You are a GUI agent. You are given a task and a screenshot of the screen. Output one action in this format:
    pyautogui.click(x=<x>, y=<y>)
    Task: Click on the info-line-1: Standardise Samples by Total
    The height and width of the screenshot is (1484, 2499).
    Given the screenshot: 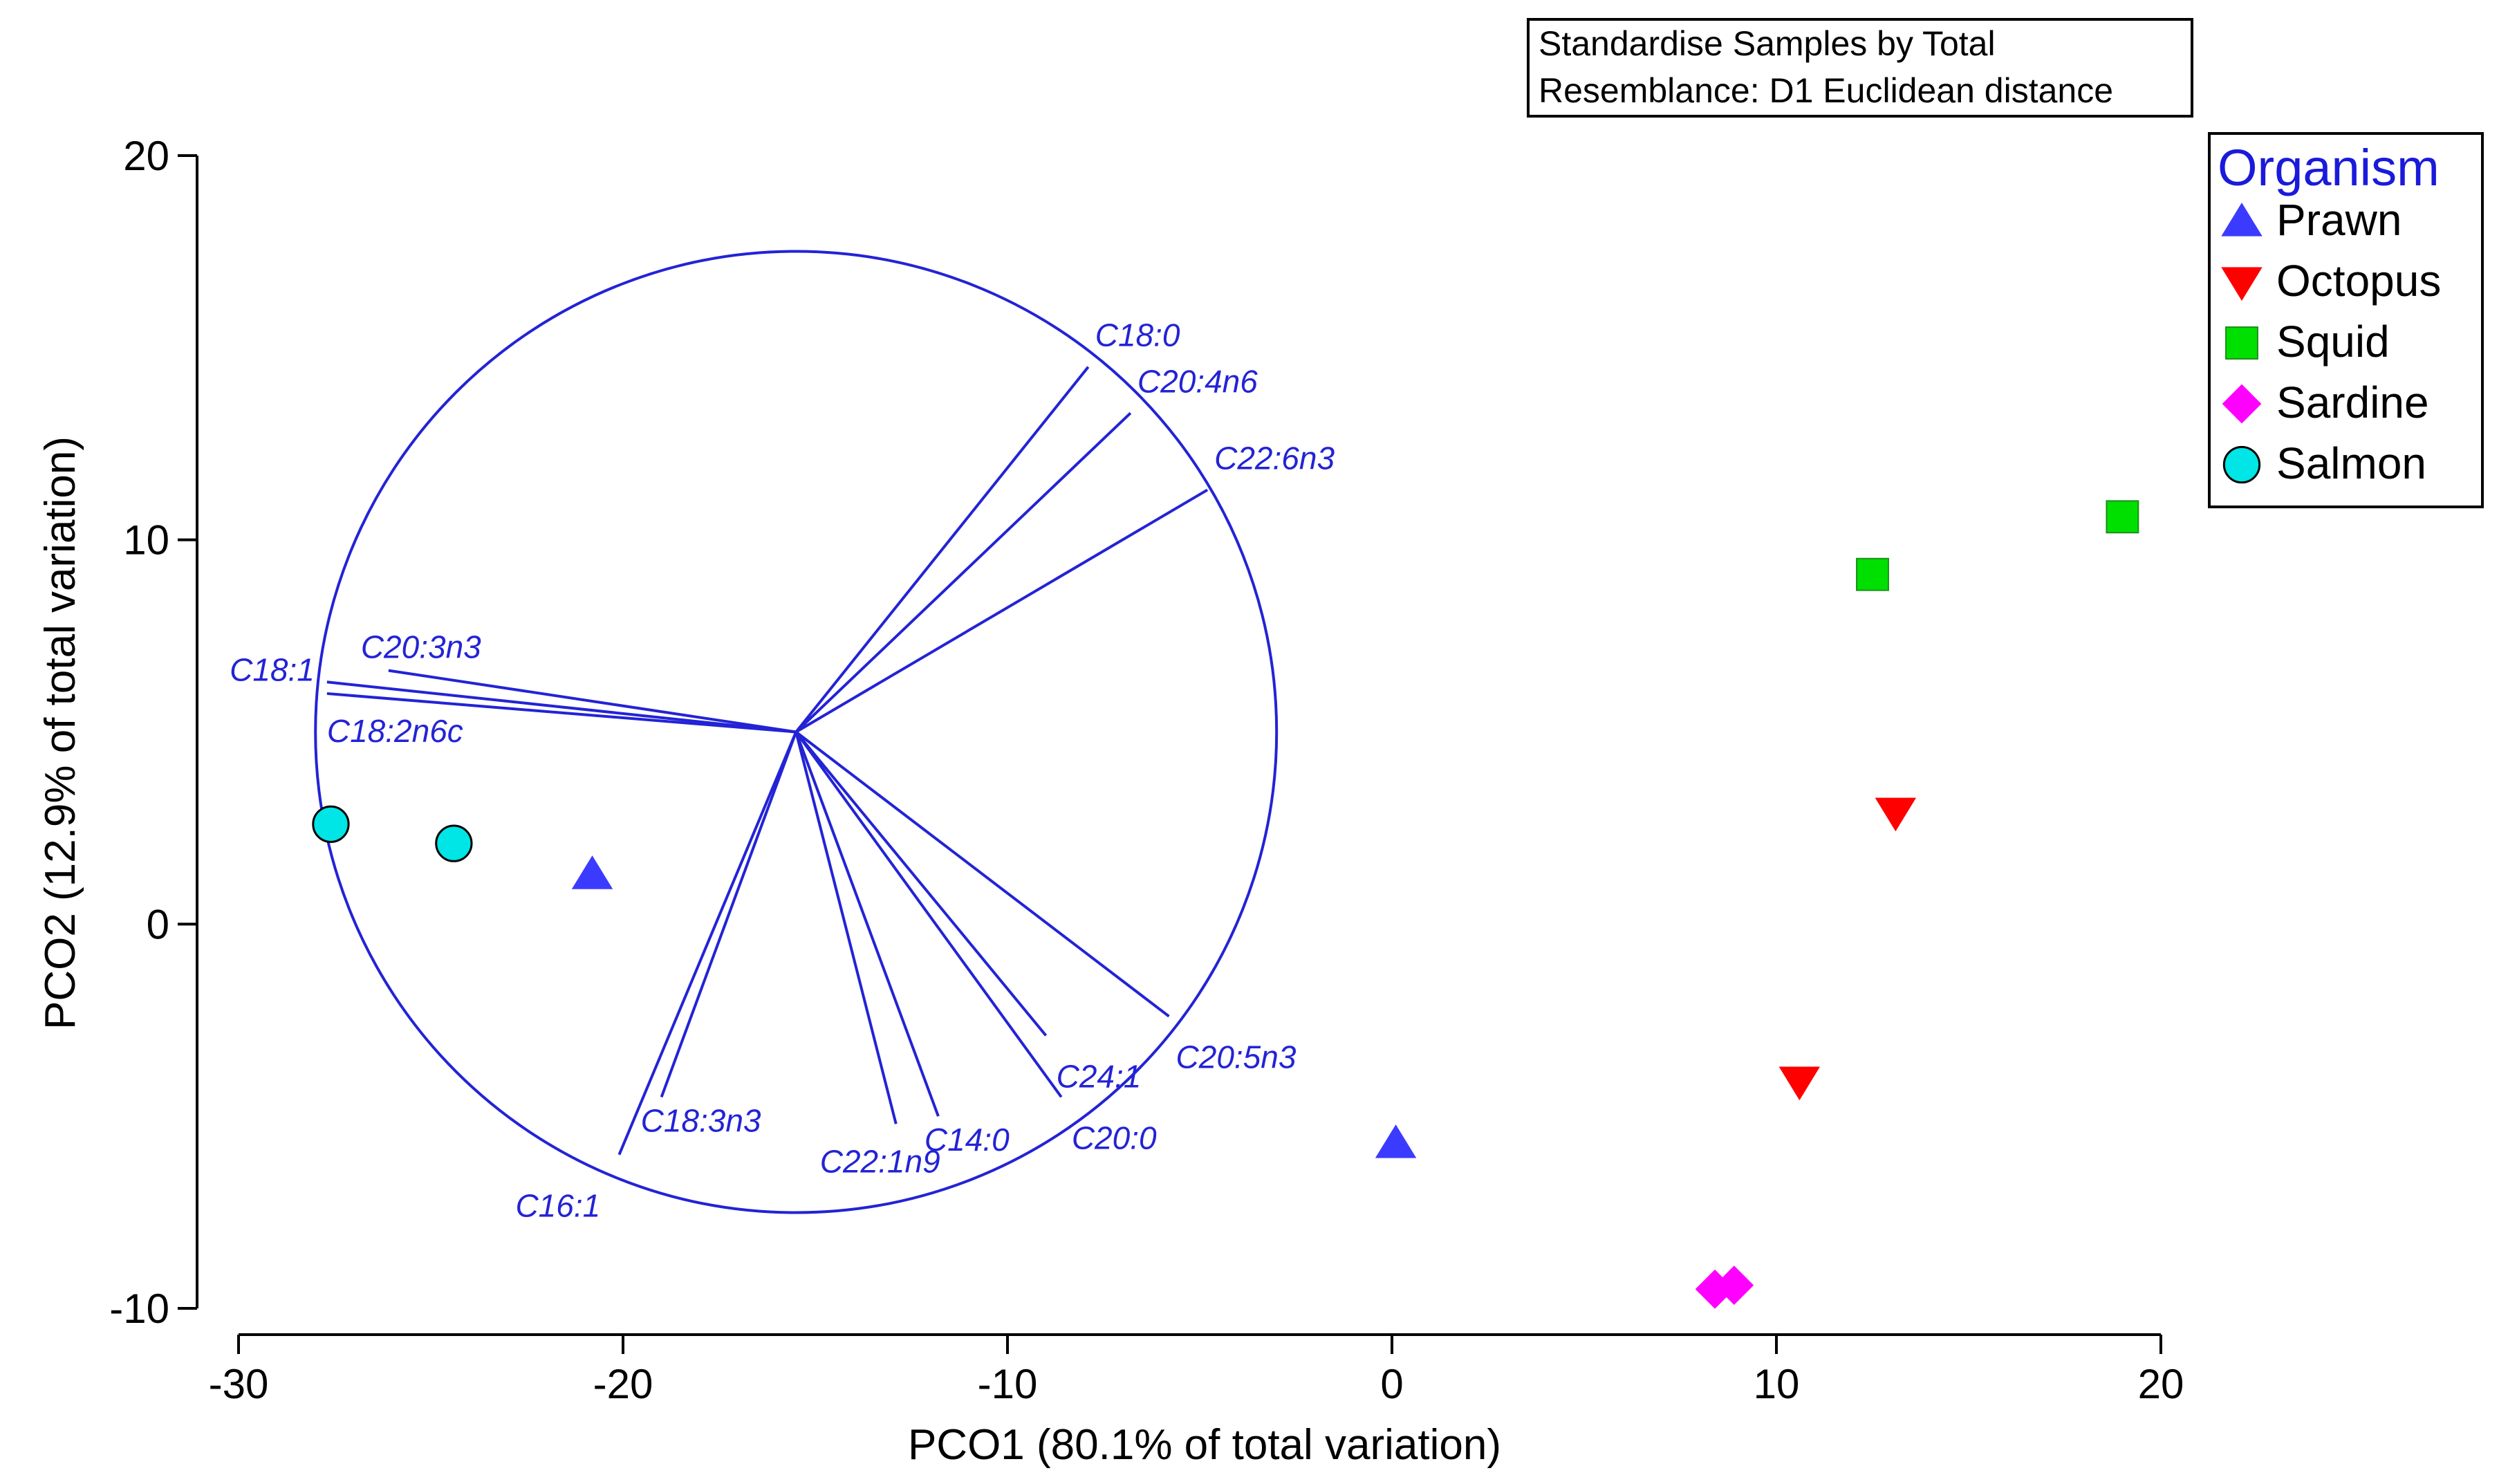 What is the action you would take?
    pyautogui.click(x=1767, y=43)
    